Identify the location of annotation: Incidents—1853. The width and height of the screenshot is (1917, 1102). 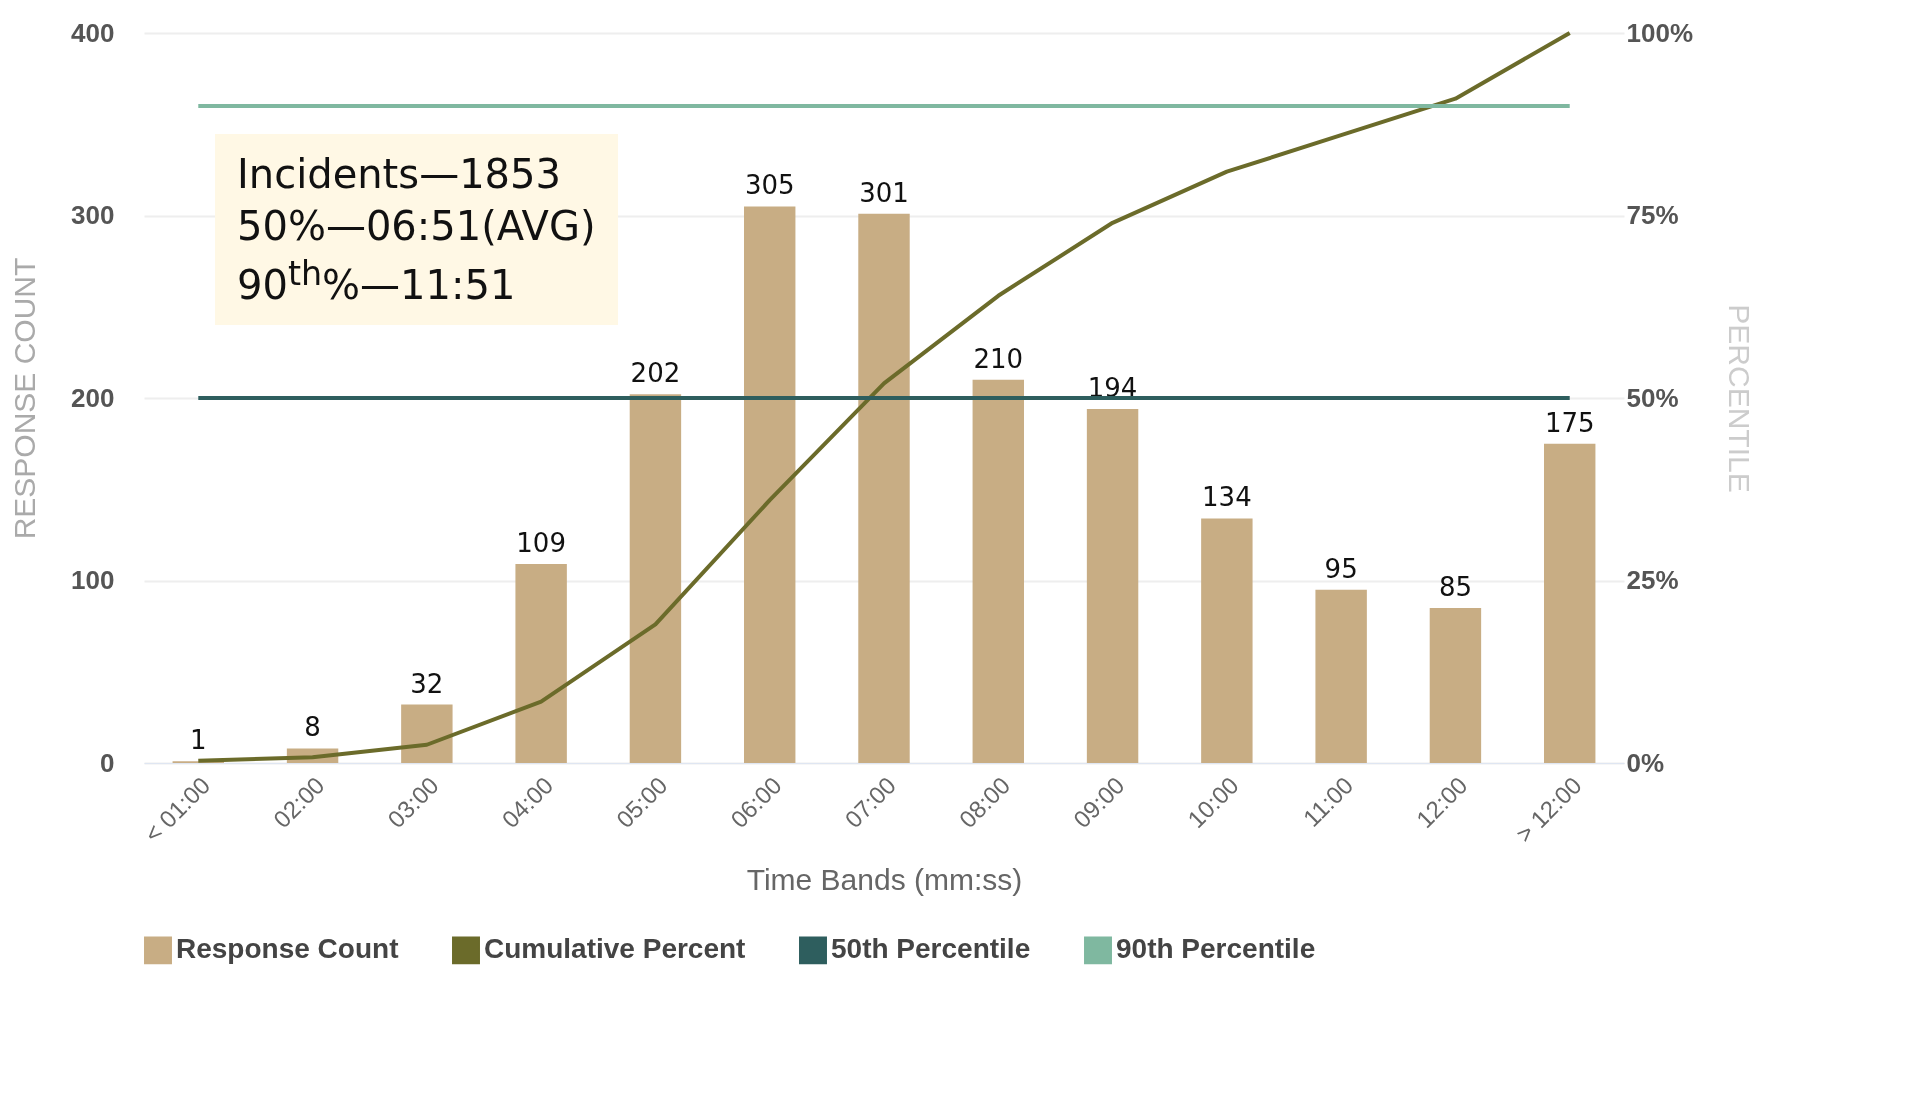
(399, 174).